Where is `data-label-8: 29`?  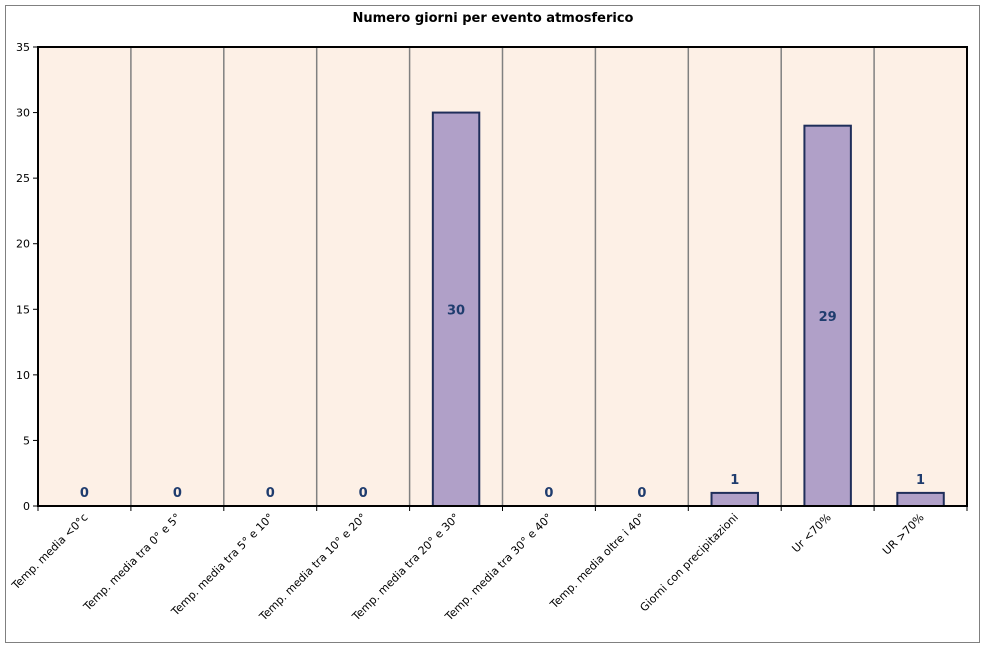
data-label-8: 29 is located at coordinates (828, 317).